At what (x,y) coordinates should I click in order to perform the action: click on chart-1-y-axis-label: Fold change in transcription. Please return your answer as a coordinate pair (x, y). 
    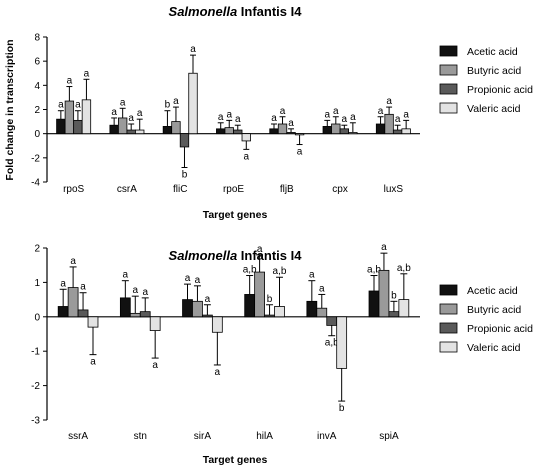
    Looking at the image, I should click on (10, 109).